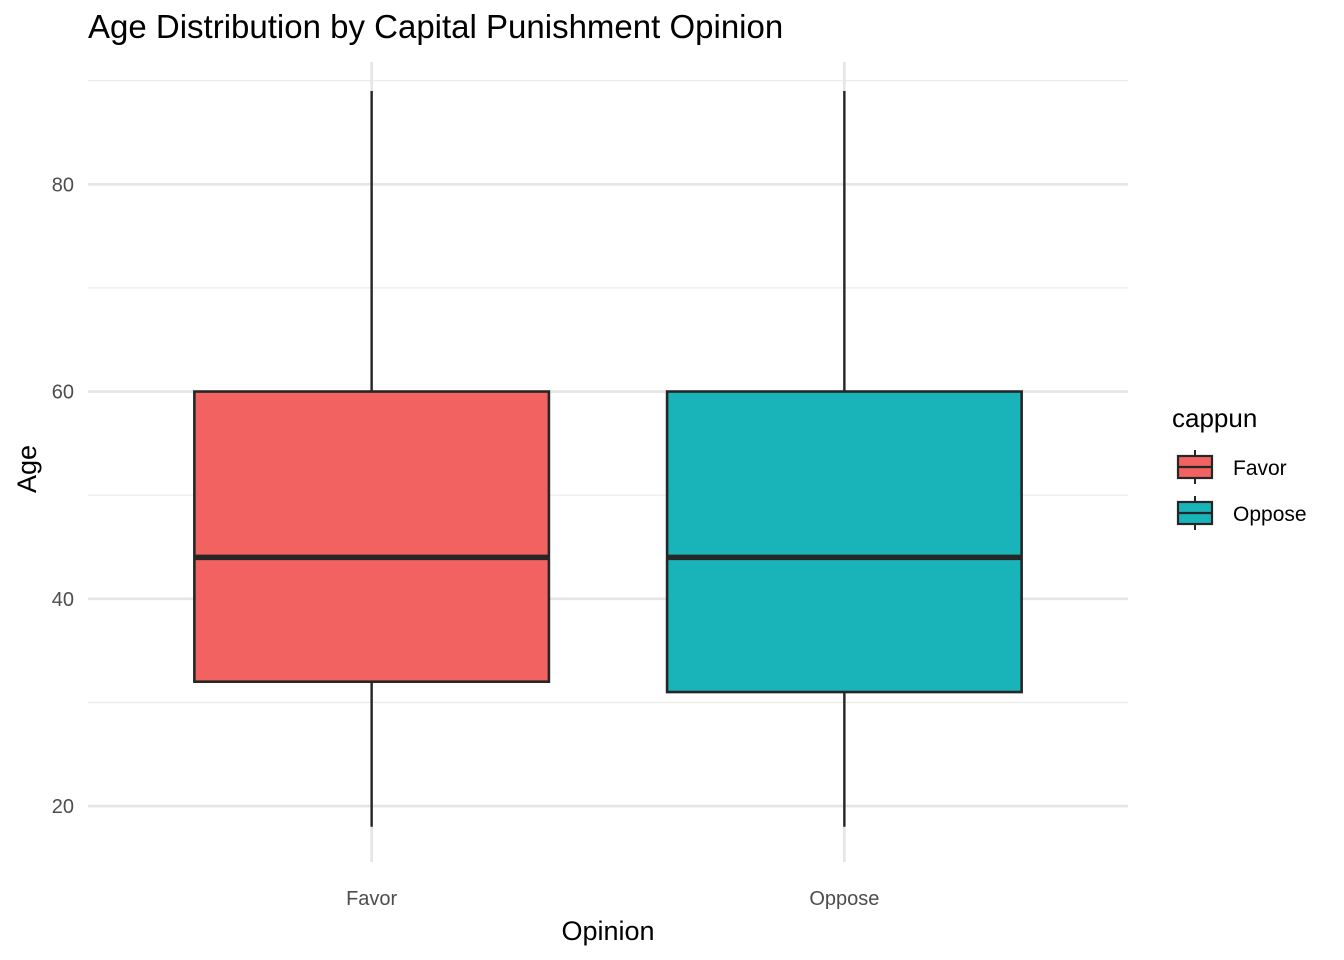  What do you see at coordinates (371, 899) in the screenshot?
I see `x-tick-label: Favor` at bounding box center [371, 899].